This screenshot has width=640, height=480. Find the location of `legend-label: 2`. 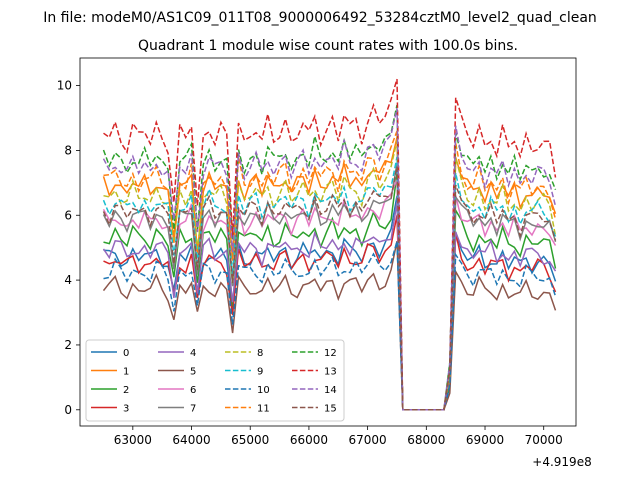

legend-label: 2 is located at coordinates (126, 390).